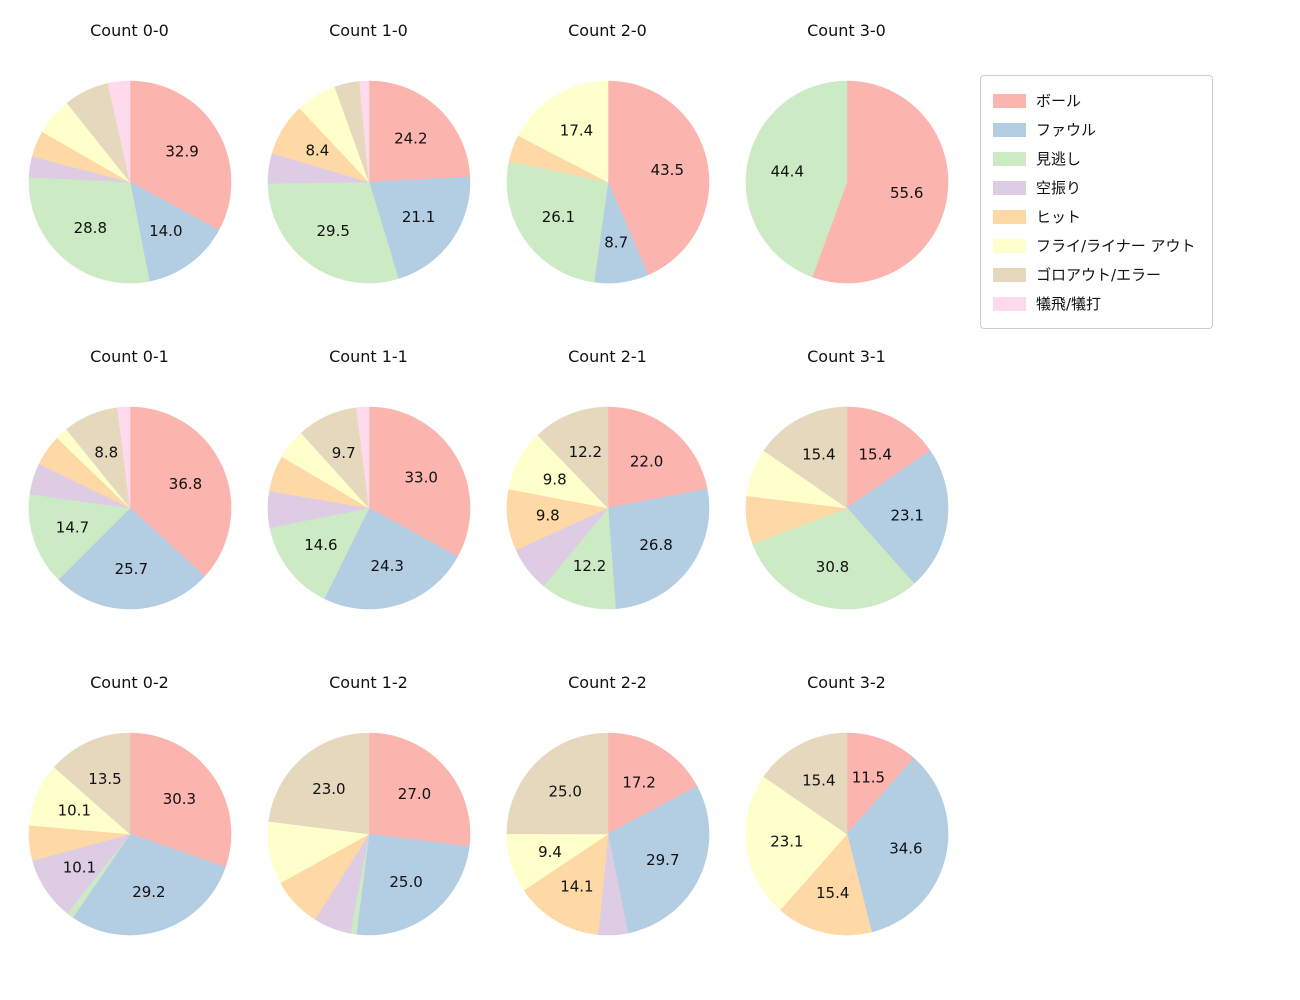 The height and width of the screenshot is (1000, 1300). What do you see at coordinates (320, 545) in the screenshot?
I see `slice-label: 14.6` at bounding box center [320, 545].